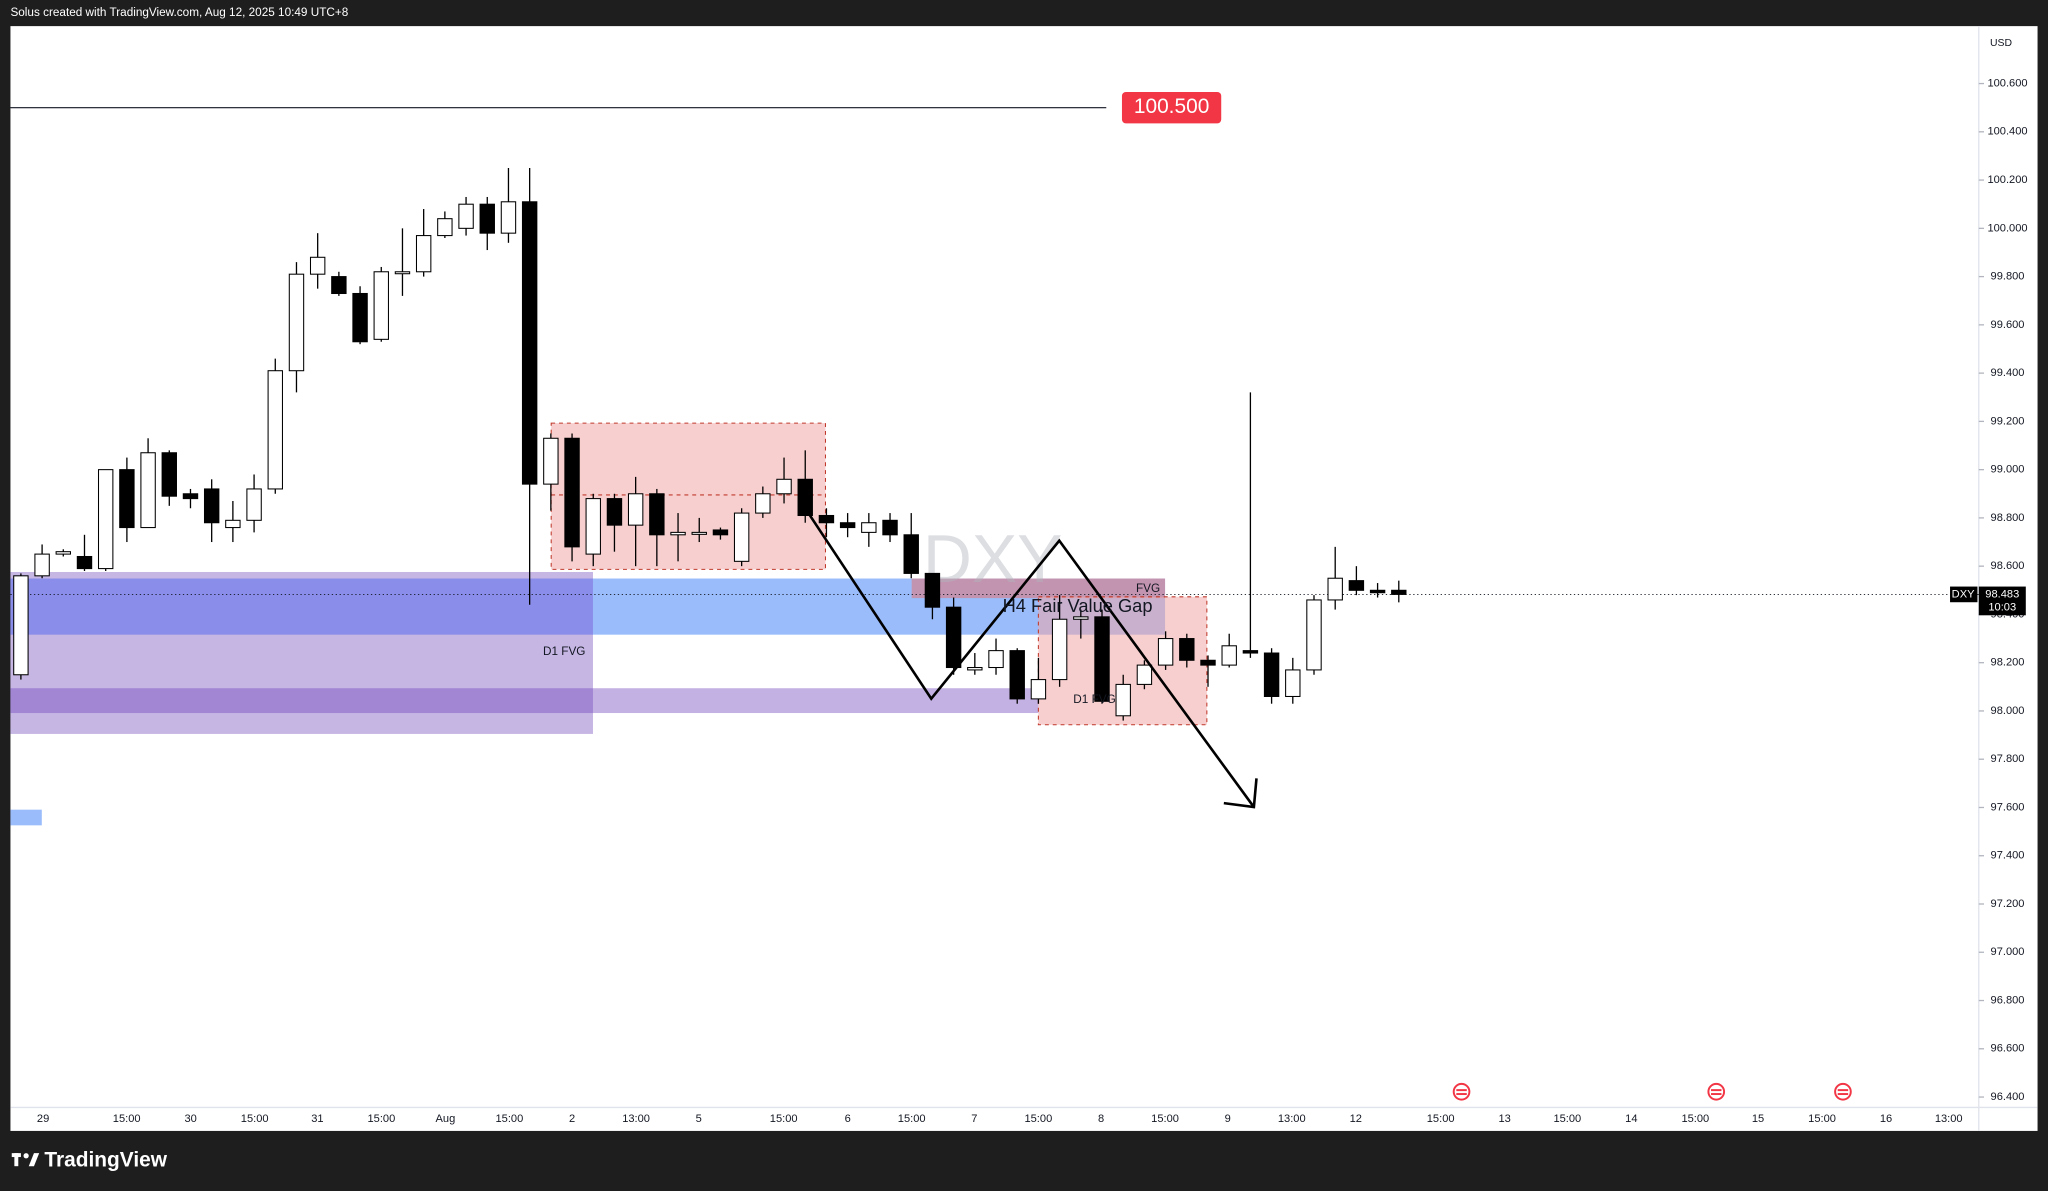 This screenshot has height=1191, width=2048. I want to click on y-tick-label: 99.000, so click(2008, 470).